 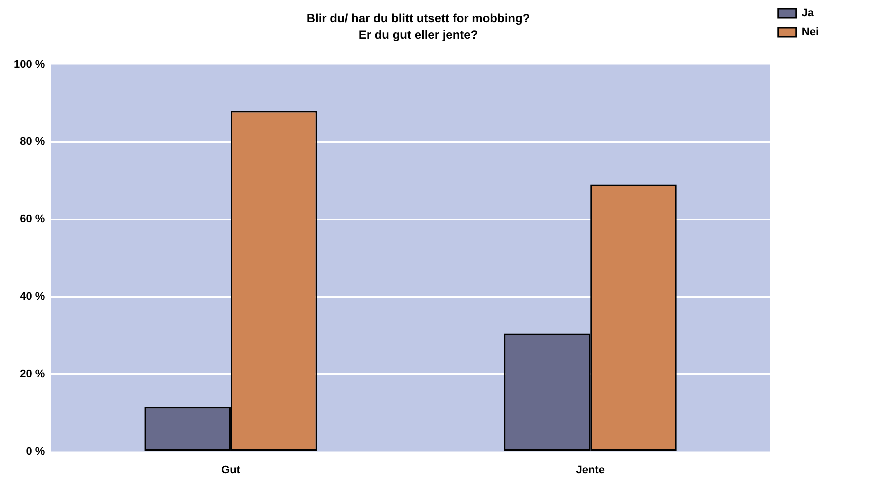 I want to click on y-tick-label: 80 %, so click(x=33, y=142).